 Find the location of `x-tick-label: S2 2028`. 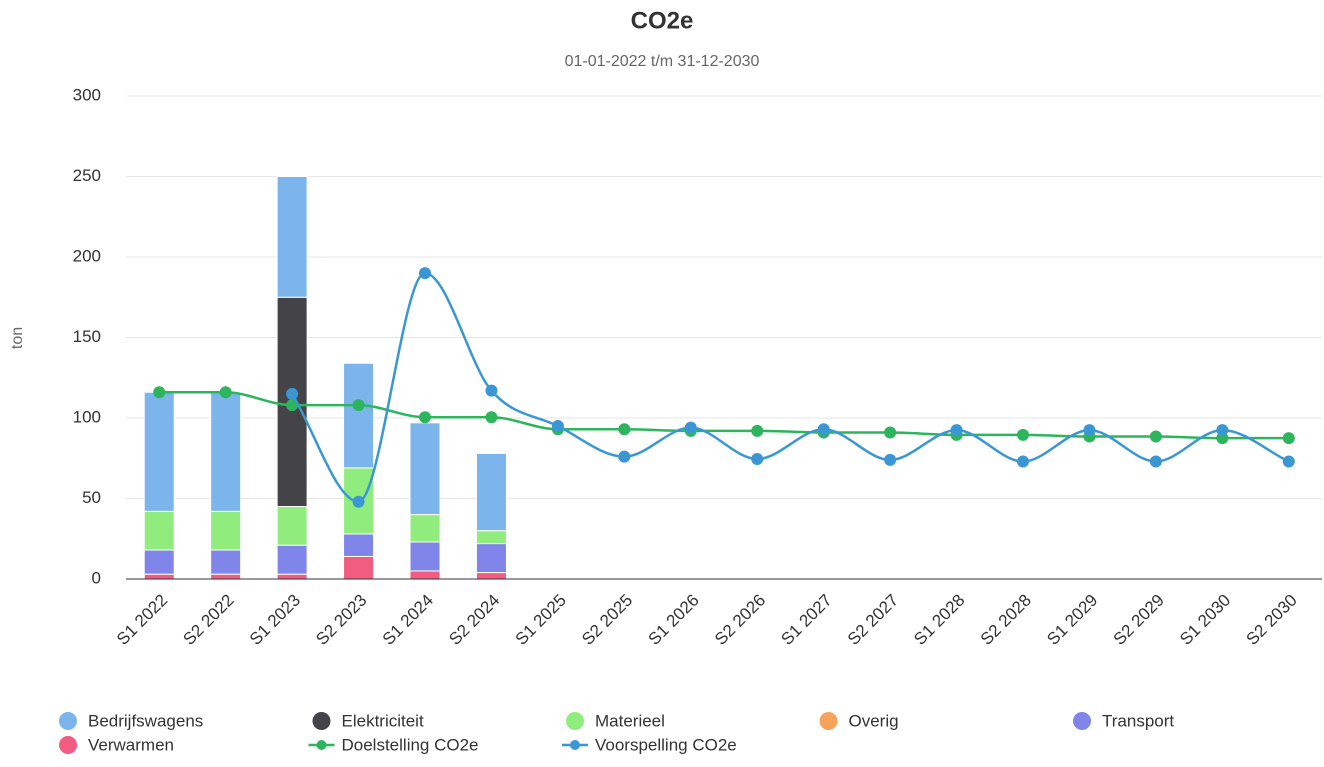

x-tick-label: S2 2028 is located at coordinates (1006, 620).